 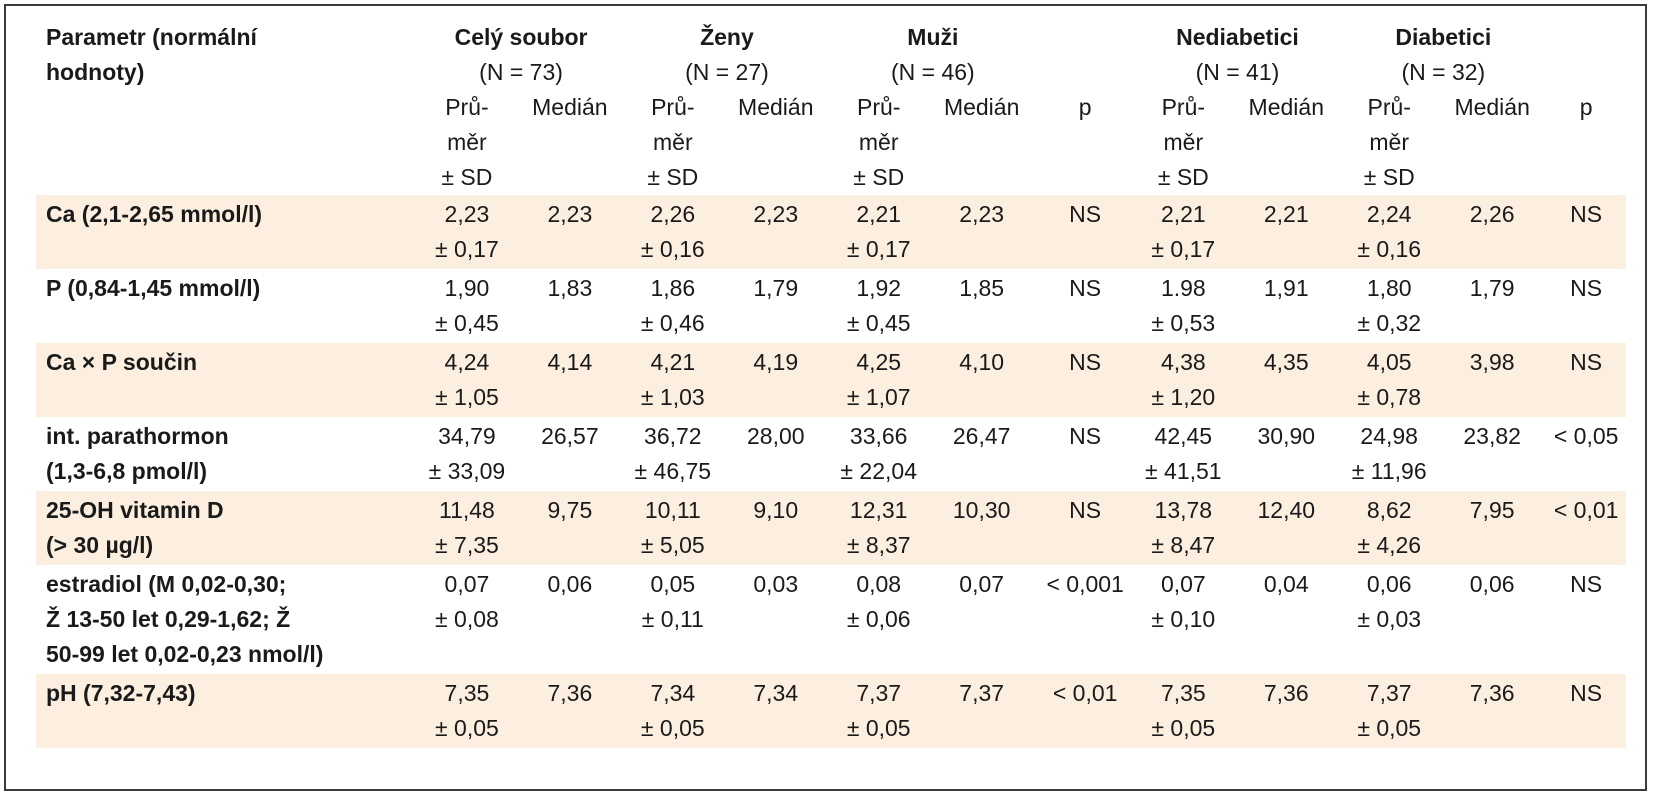 What do you see at coordinates (981, 528) in the screenshot?
I see `table-cell: 10,30` at bounding box center [981, 528].